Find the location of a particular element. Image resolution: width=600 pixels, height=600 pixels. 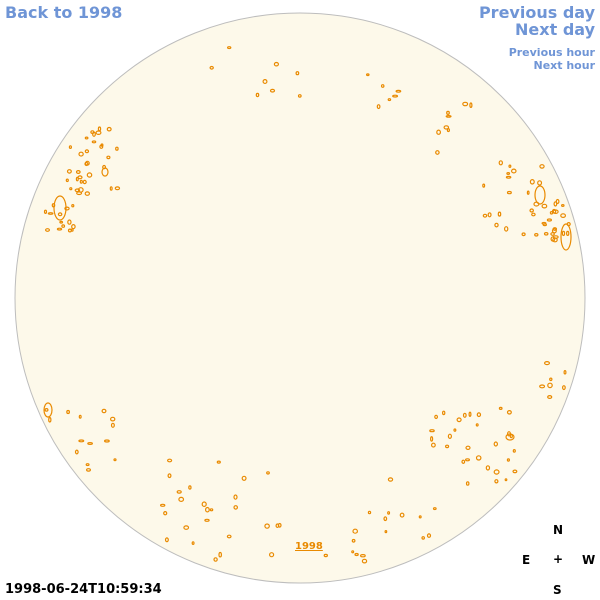

back-to-year-link: Back to 1998 is located at coordinates (64, 12).